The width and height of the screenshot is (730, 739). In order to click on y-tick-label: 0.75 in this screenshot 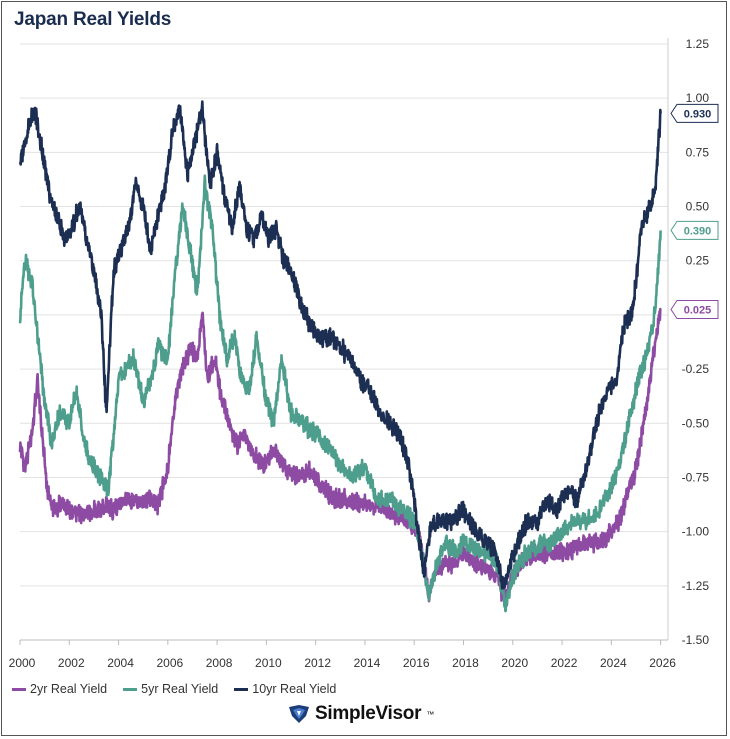, I will do `click(698, 152)`.